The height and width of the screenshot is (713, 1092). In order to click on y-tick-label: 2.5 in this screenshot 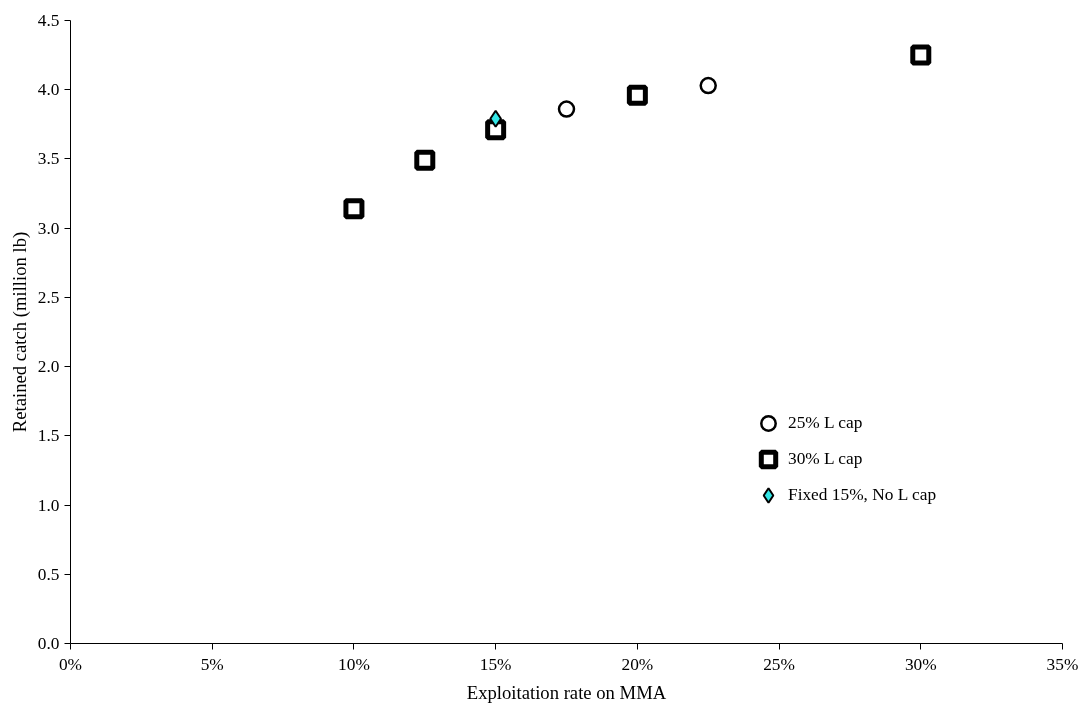, I will do `click(48, 297)`.